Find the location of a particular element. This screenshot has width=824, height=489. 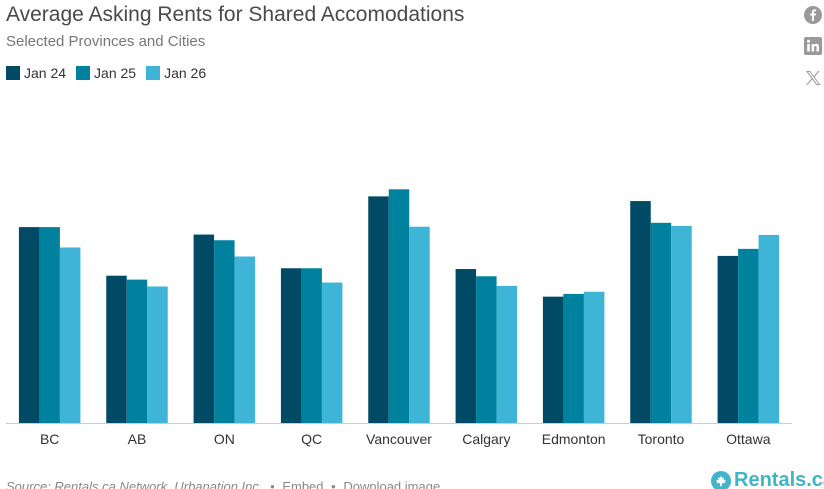

legend-label-jan-26: Jan 26 is located at coordinates (185, 73).